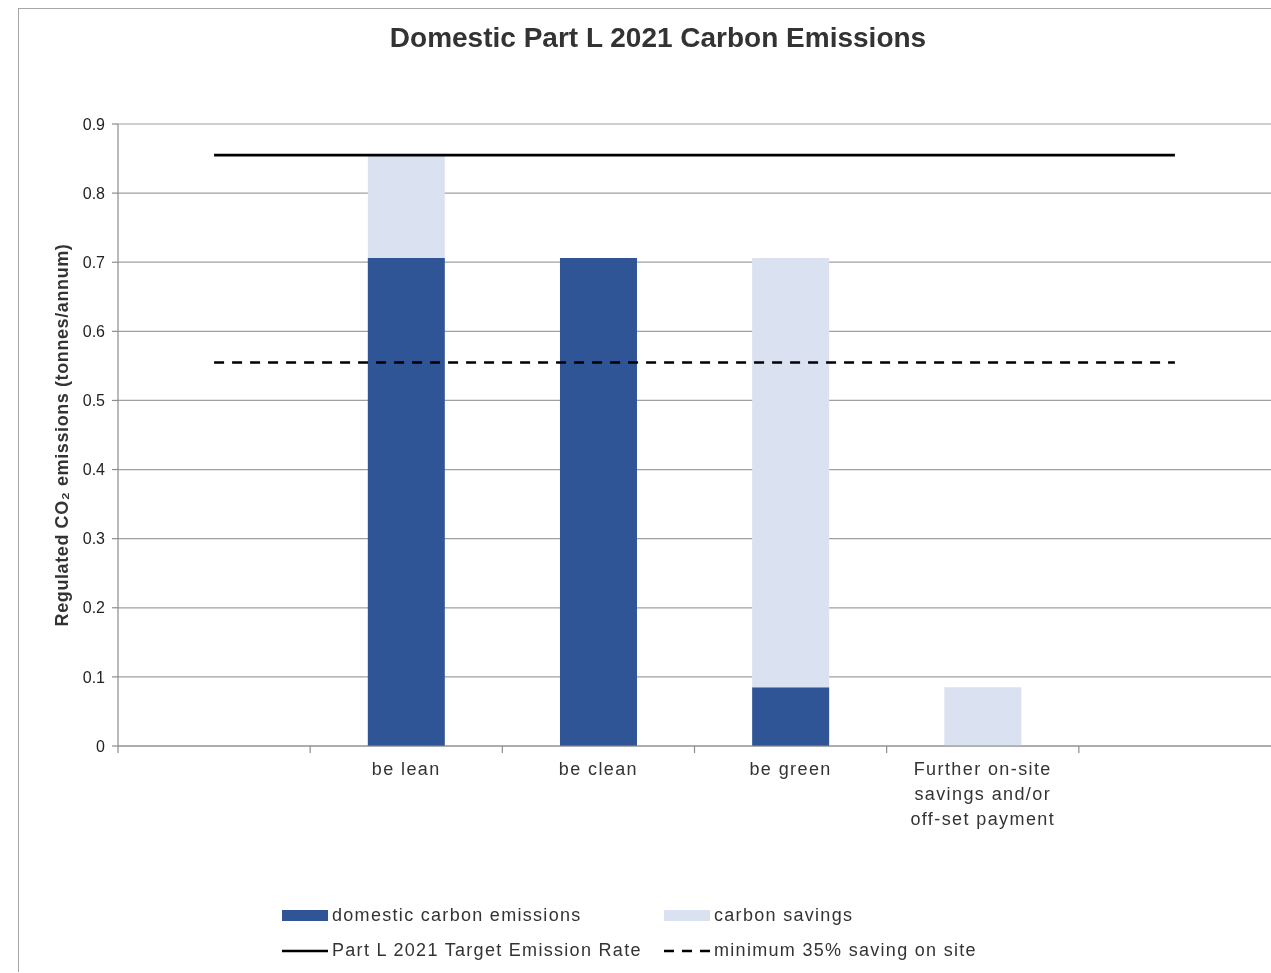 This screenshot has height=973, width=1271. Describe the element at coordinates (790, 768) in the screenshot. I see `x-tick-label: be green` at that location.